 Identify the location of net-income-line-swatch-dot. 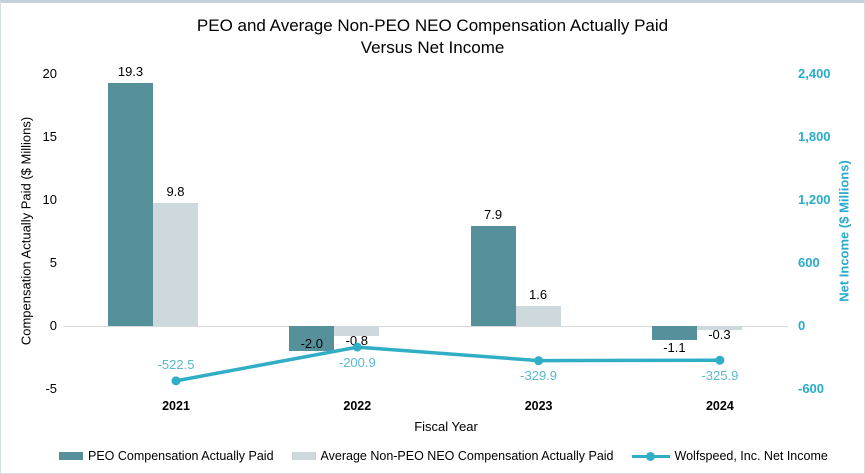
(650, 456).